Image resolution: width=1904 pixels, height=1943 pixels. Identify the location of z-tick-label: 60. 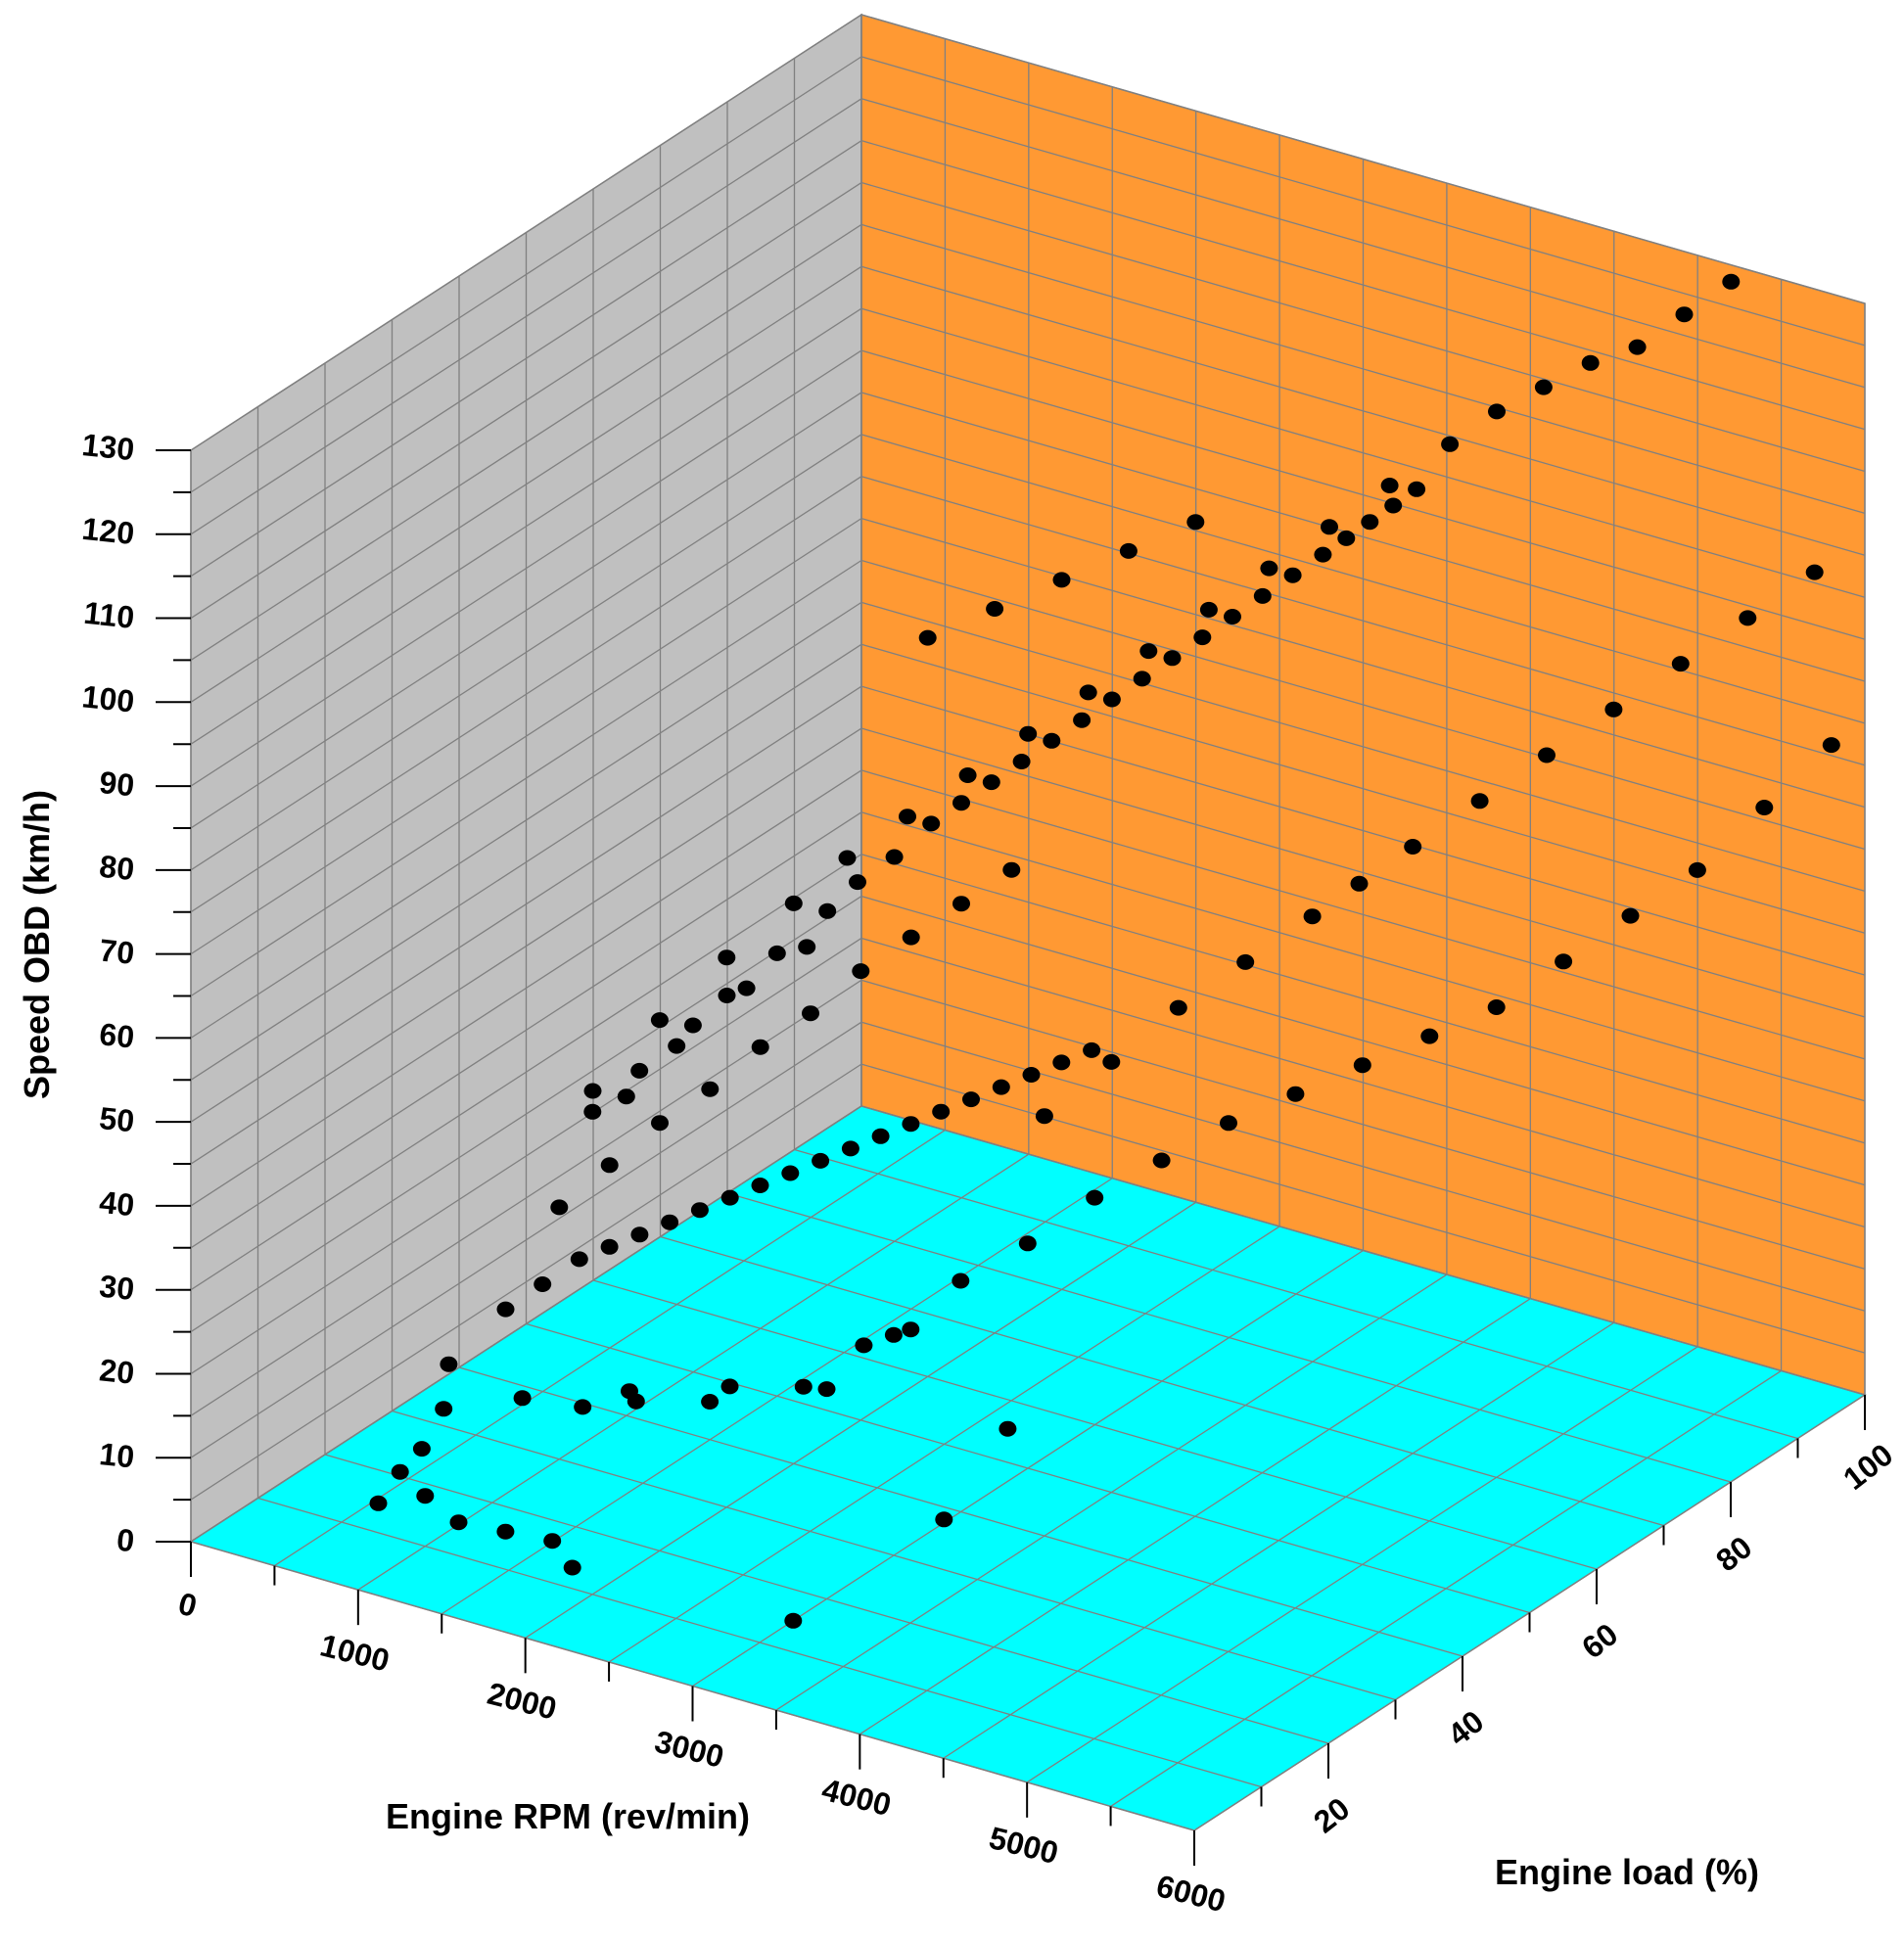
(117, 1035).